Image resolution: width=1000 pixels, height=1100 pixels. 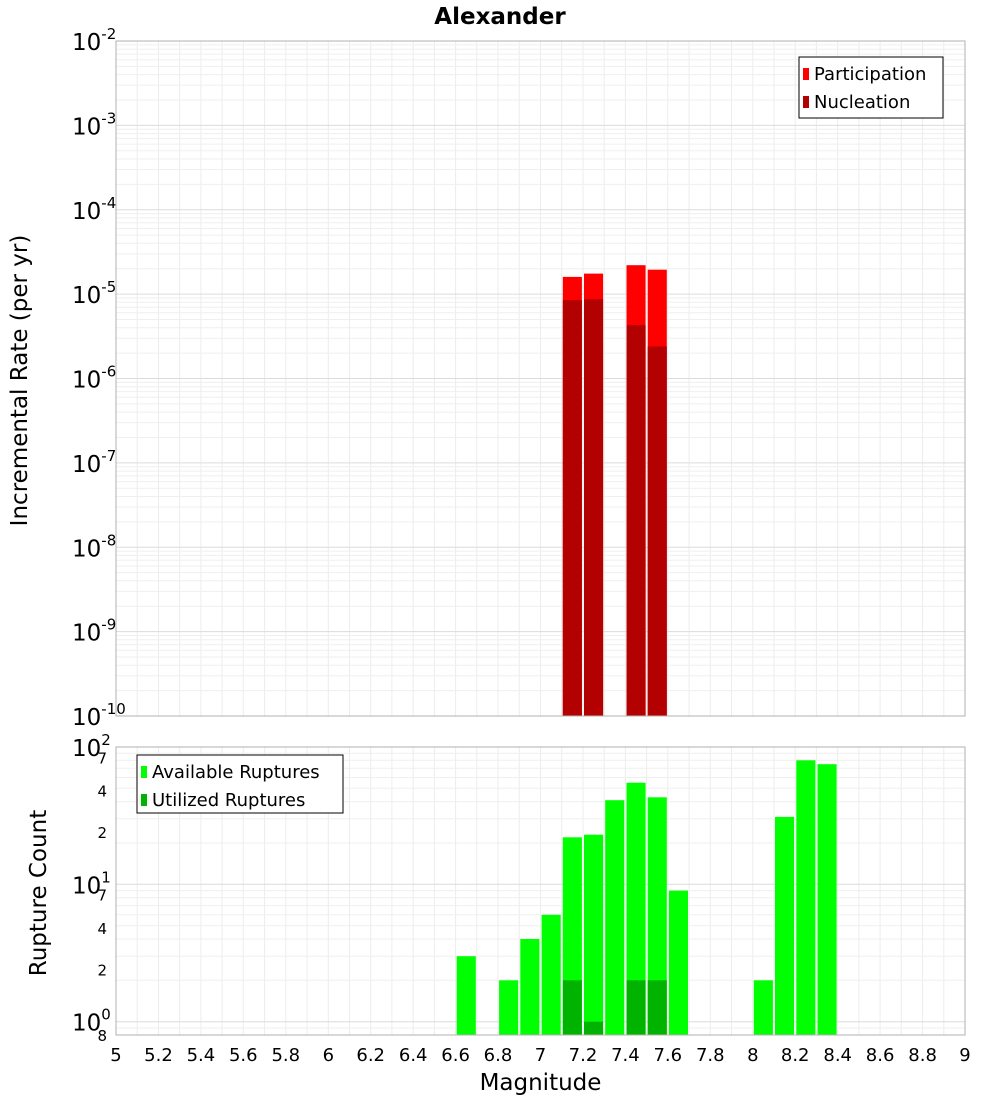 What do you see at coordinates (158, 1055) in the screenshot?
I see `x-tick-label: 5.2` at bounding box center [158, 1055].